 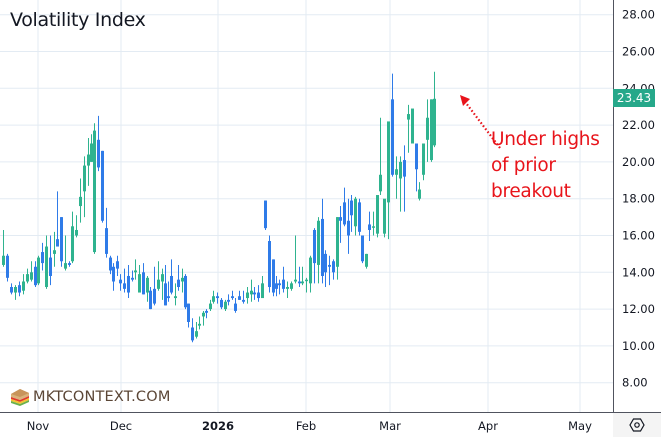 I want to click on x-axis-tick-label: 2026, so click(x=218, y=426).